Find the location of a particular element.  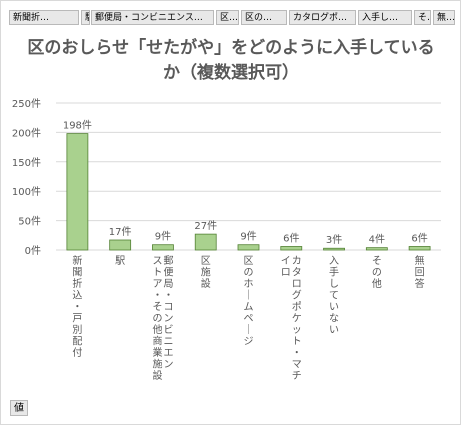

y-tick-label: 250件 is located at coordinates (26, 104).